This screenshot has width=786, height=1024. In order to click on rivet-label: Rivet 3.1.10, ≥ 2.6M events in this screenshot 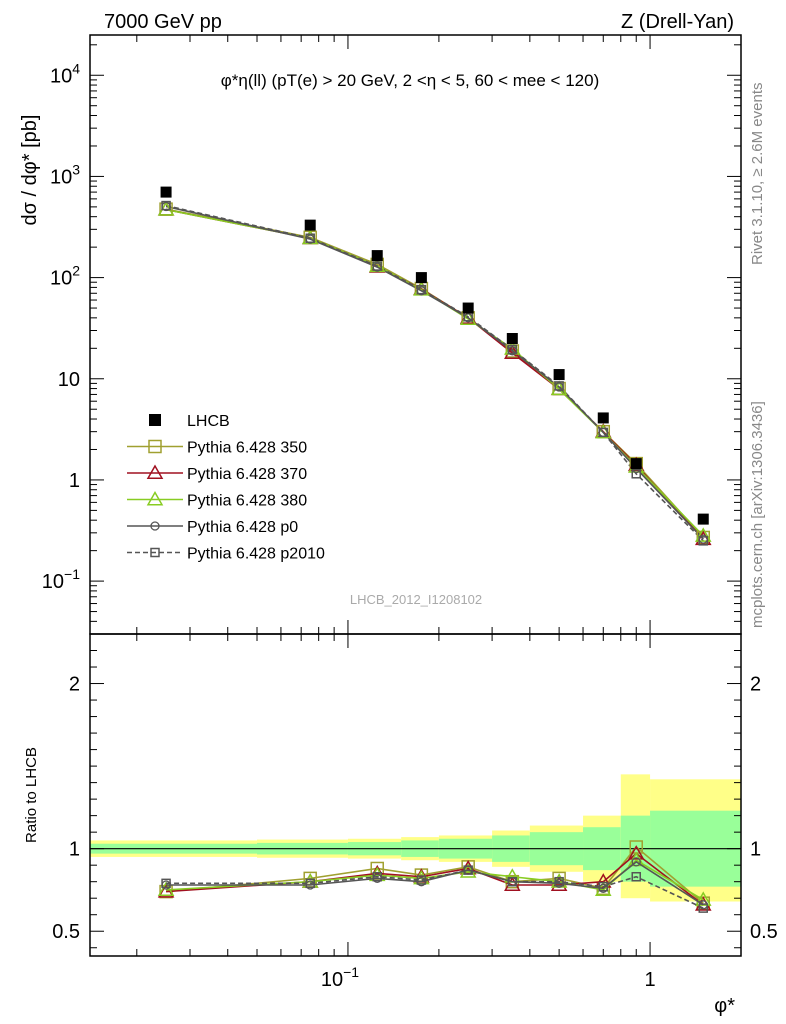, I will do `click(757, 174)`.